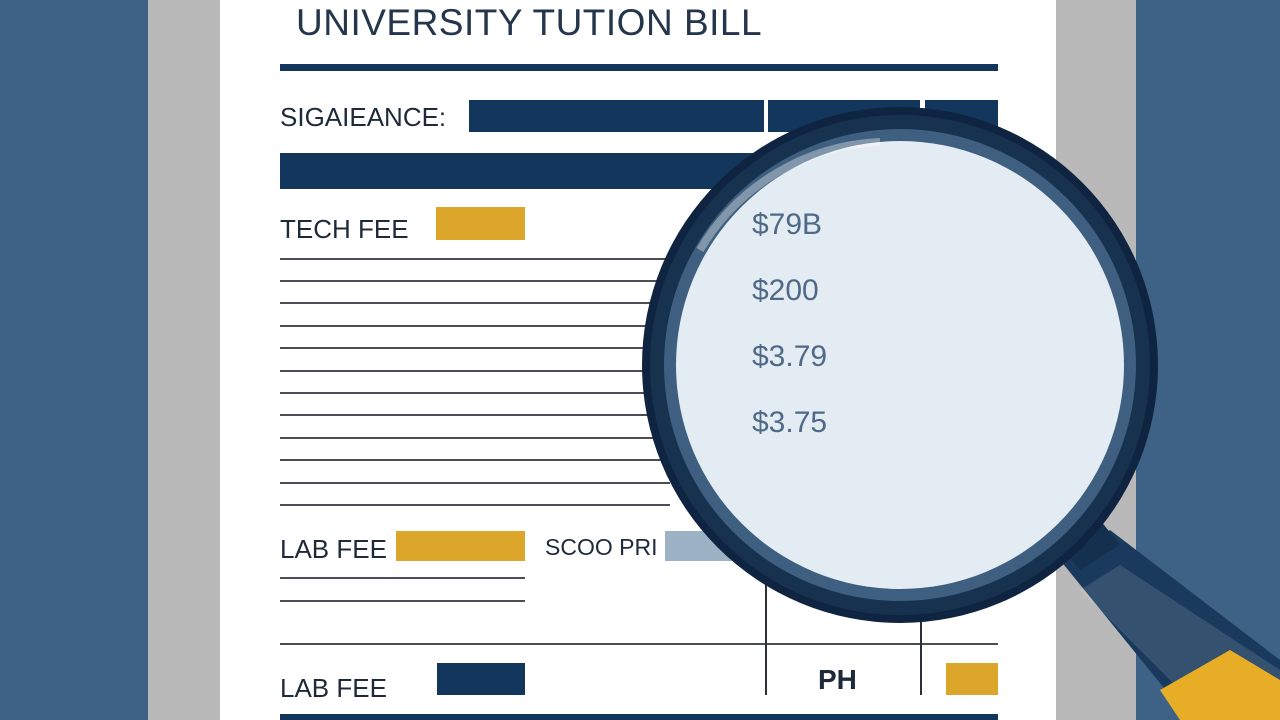 The image size is (1280, 720). I want to click on lab-fee-mid-bar, so click(715, 546).